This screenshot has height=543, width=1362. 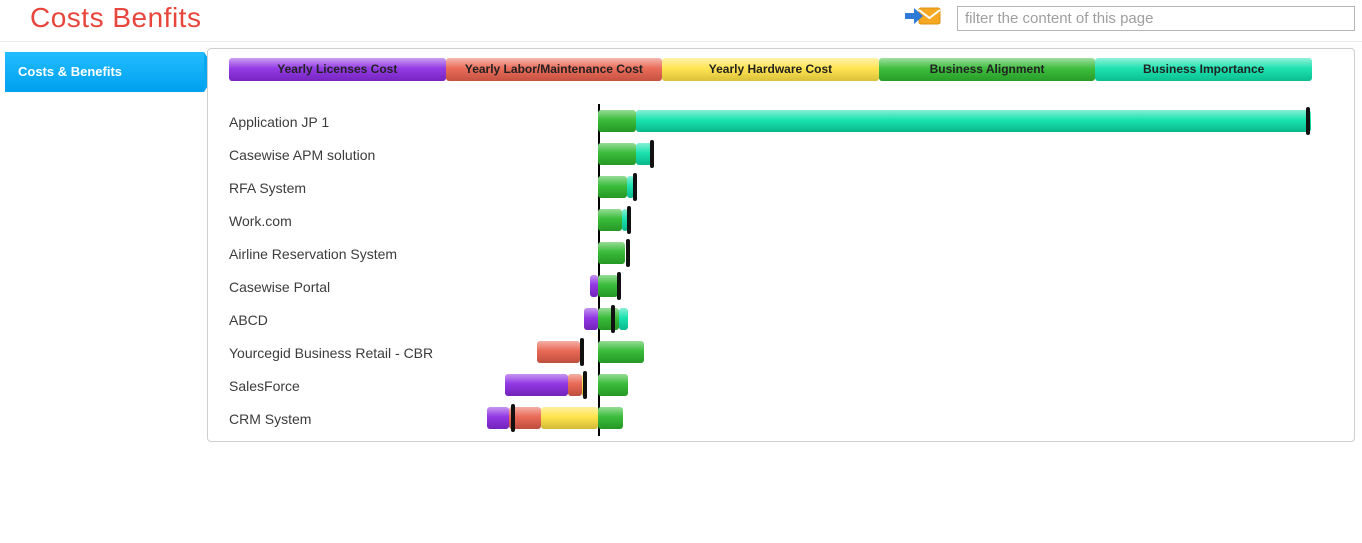 I want to click on sidebar-tab-label: Costs & Benefits, so click(x=70, y=71).